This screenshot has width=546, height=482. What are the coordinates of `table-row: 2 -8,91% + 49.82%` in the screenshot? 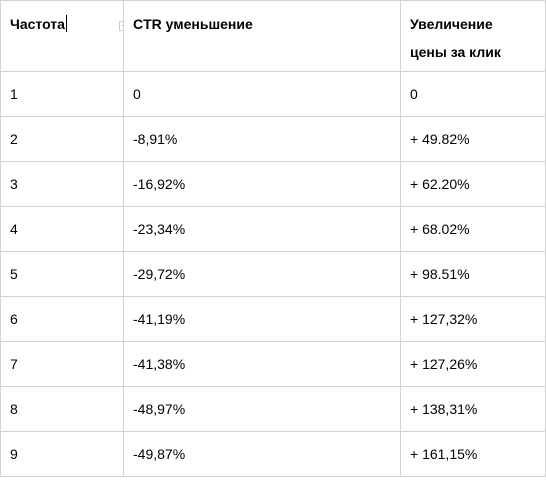 It's located at (273, 139).